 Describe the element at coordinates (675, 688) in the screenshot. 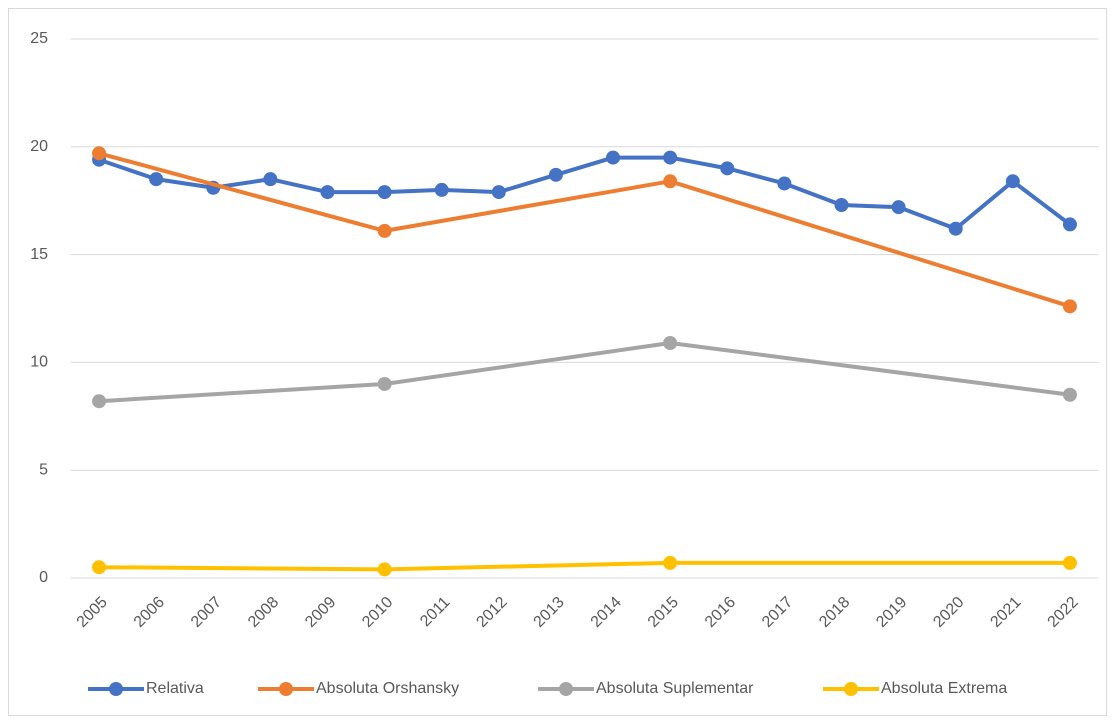

I see `legend-label: Absoluta Suplementar` at that location.